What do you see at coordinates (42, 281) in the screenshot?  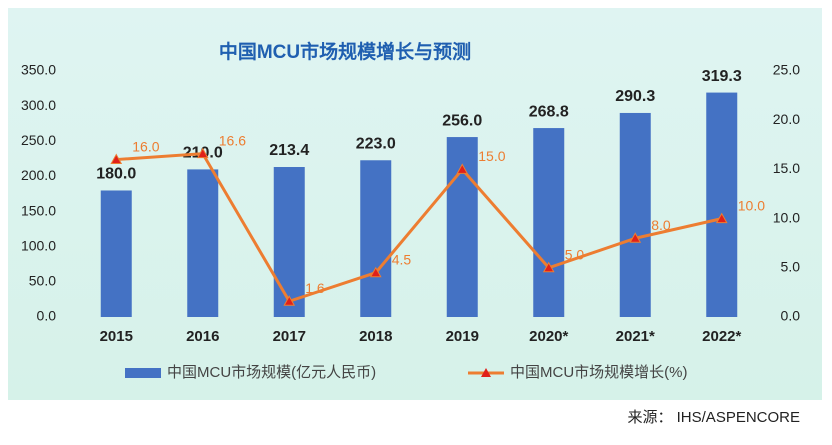 I see `y-tick-label: 50.0` at bounding box center [42, 281].